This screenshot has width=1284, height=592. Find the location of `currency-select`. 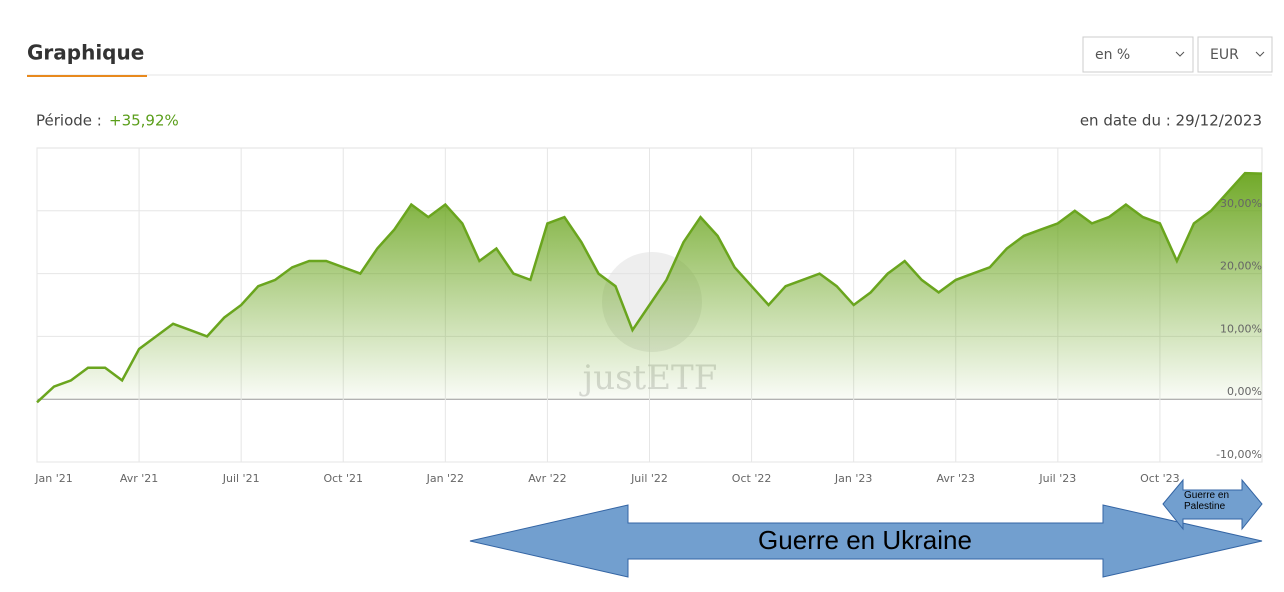

currency-select is located at coordinates (1235, 54).